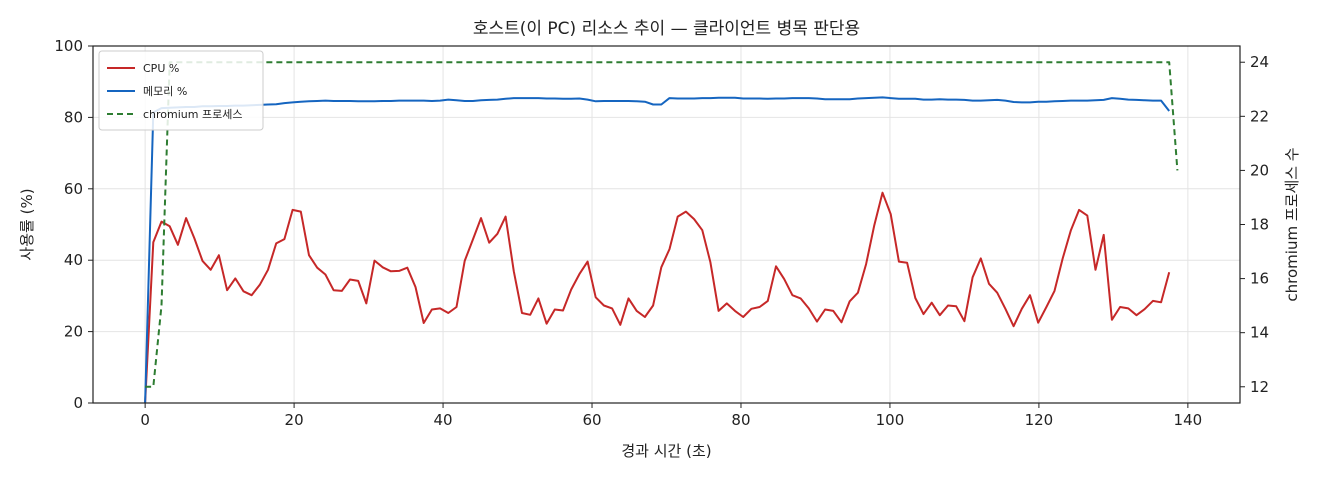 The height and width of the screenshot is (484, 1320). Describe the element at coordinates (1259, 116) in the screenshot. I see `y2-tick-label: 22` at that location.